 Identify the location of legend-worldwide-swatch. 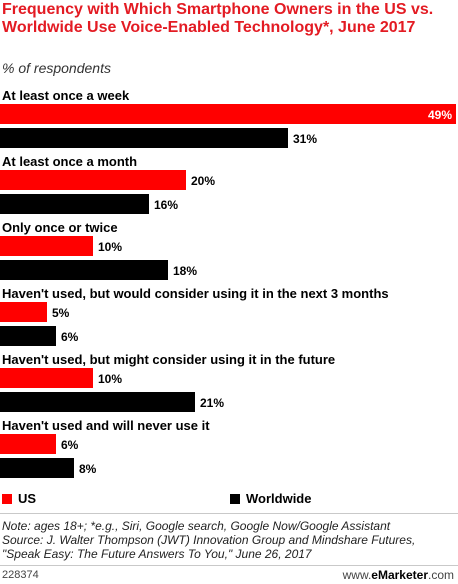
(235, 498).